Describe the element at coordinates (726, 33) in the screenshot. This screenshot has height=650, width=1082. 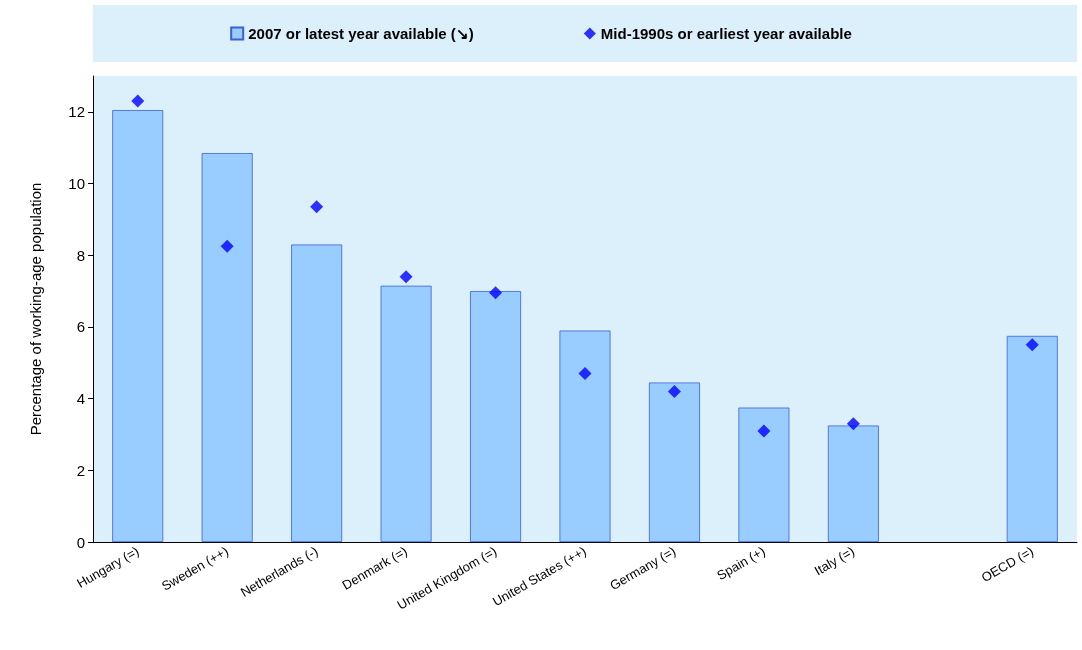
I see `legend-label: Mid-1990s or earliest year available` at that location.